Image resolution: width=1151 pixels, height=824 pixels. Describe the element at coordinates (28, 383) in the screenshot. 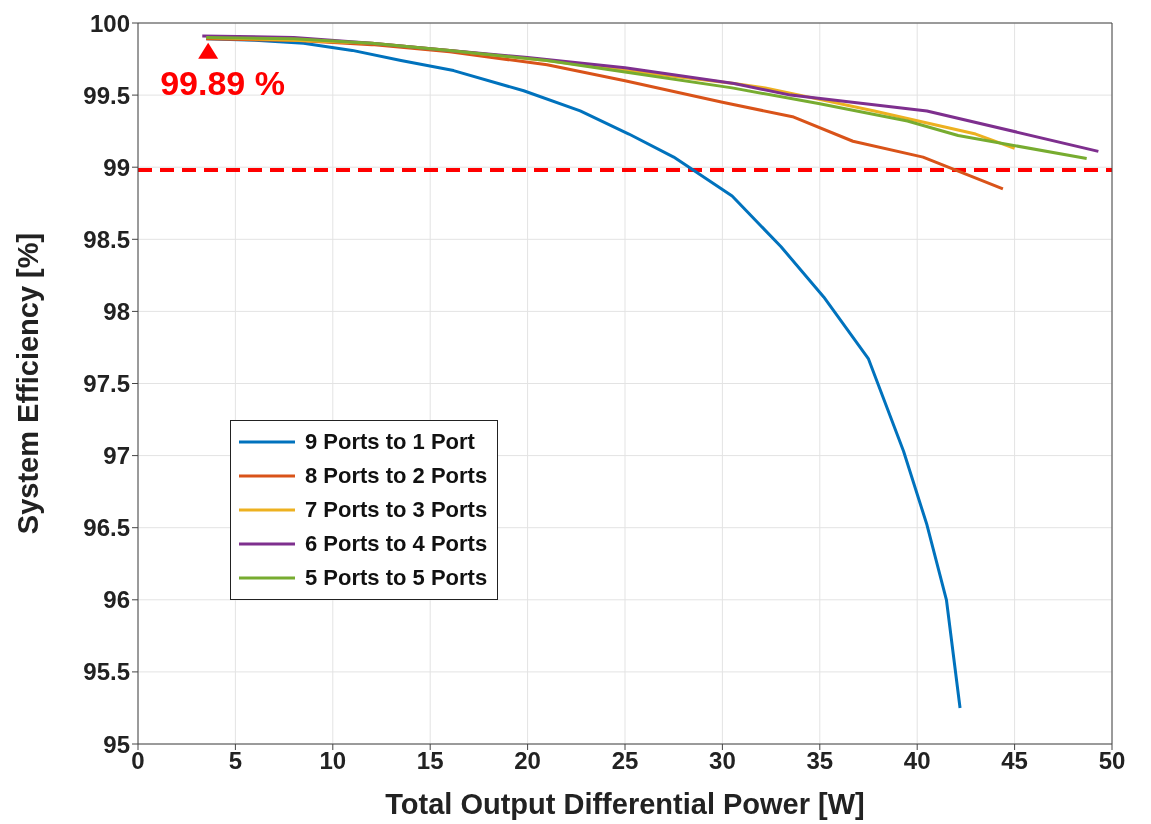

I see `y-axis-title: System Efficiency [%]` at that location.